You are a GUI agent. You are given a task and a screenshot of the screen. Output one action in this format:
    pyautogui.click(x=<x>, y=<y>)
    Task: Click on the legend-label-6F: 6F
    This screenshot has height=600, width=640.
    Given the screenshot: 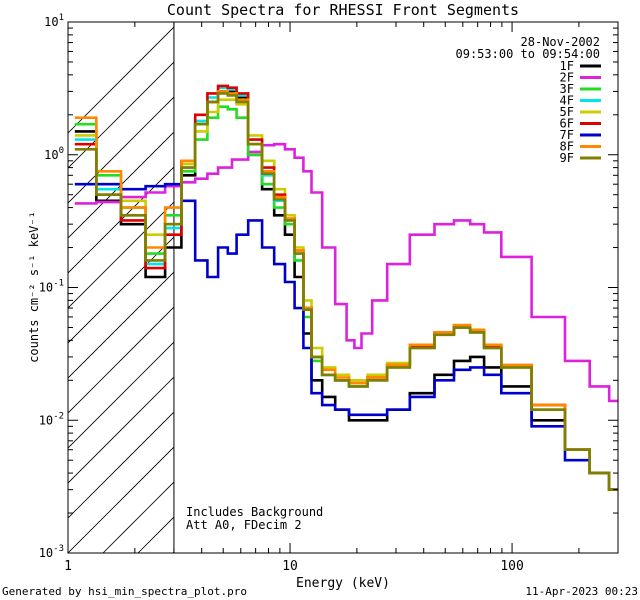 What is the action you would take?
    pyautogui.click(x=567, y=124)
    